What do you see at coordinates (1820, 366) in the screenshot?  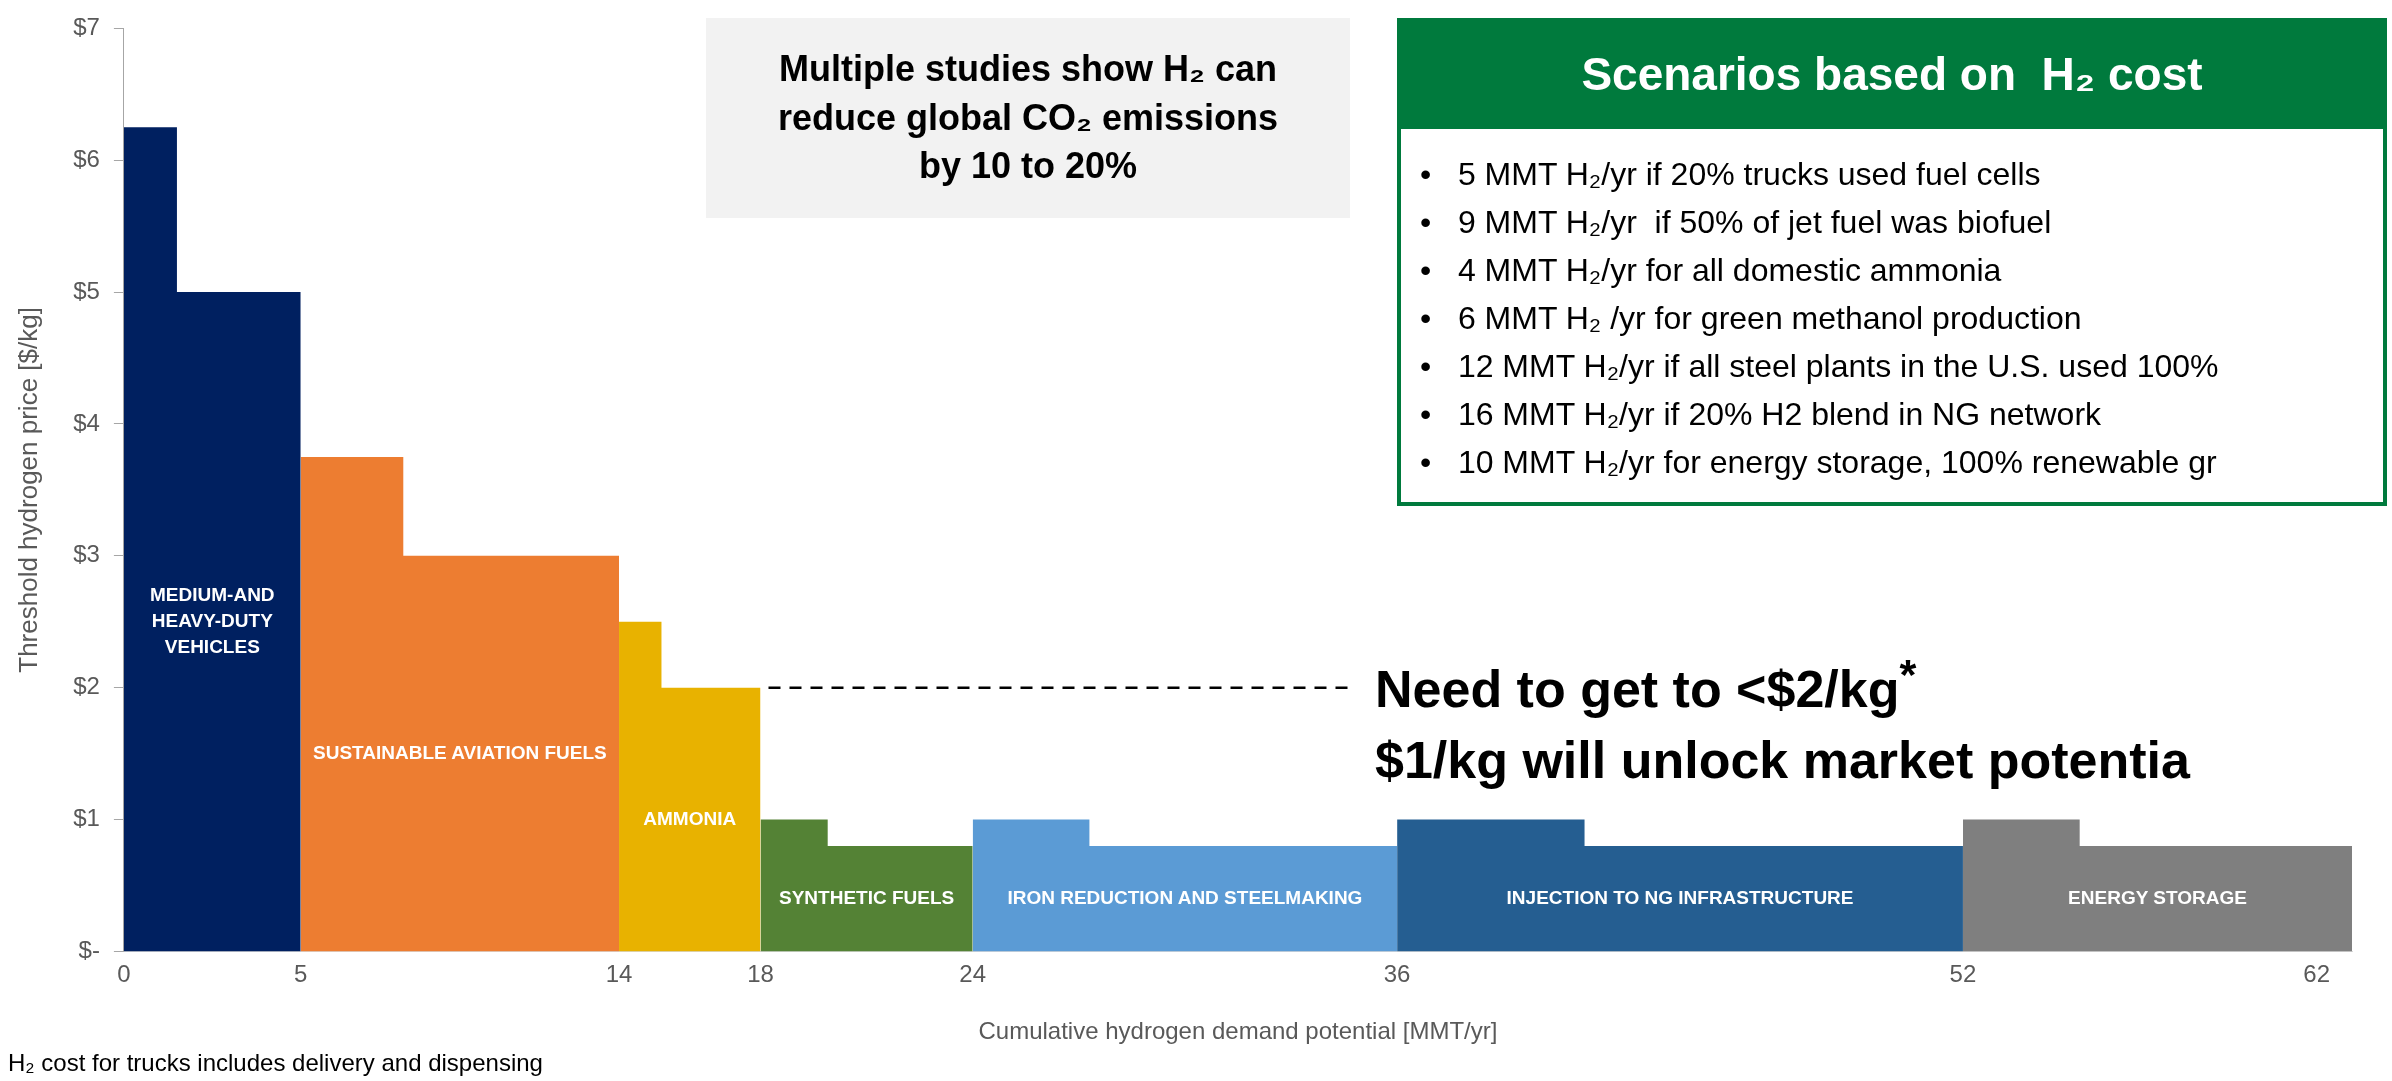 I see `annotation: • 12 MMT H₂/yr if all steel plants in the U.S. used 100%` at bounding box center [1820, 366].